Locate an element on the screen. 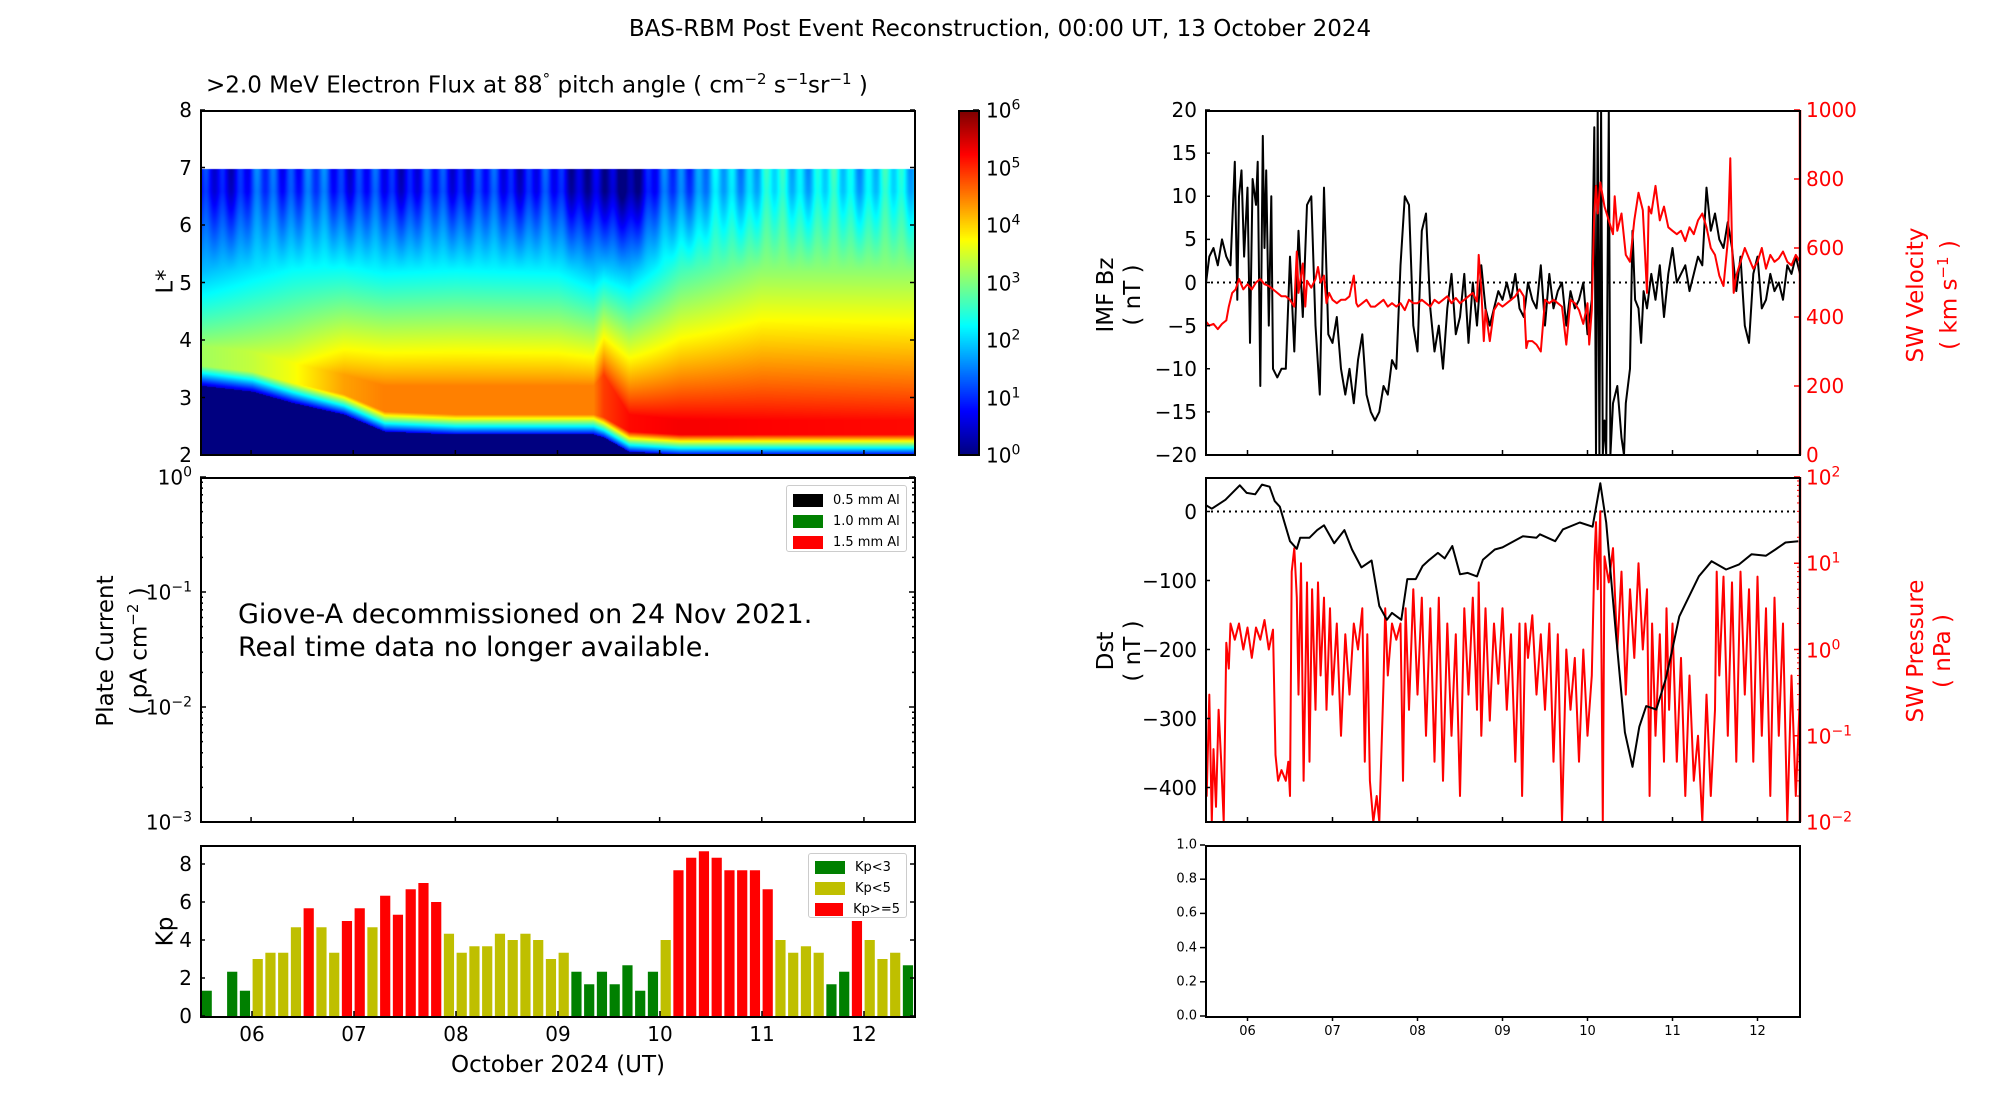 The image size is (2000, 1100). imf-y-tick-label: 15 is located at coordinates (1184, 153).